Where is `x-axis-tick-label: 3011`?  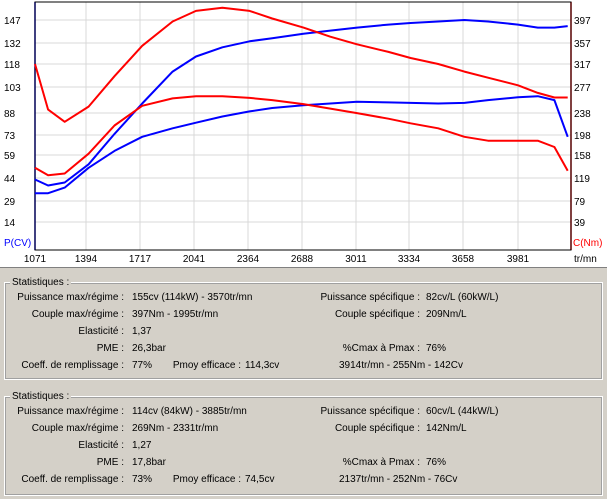
x-axis-tick-label: 3011 is located at coordinates (356, 259).